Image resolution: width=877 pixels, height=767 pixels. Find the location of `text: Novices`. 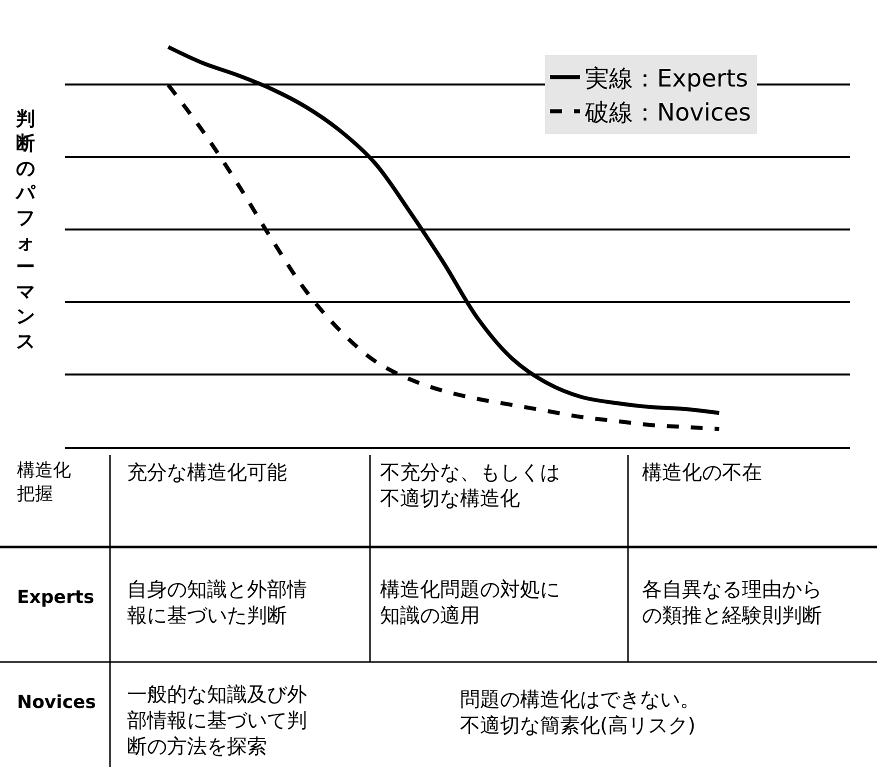

text: Novices is located at coordinates (56, 702).